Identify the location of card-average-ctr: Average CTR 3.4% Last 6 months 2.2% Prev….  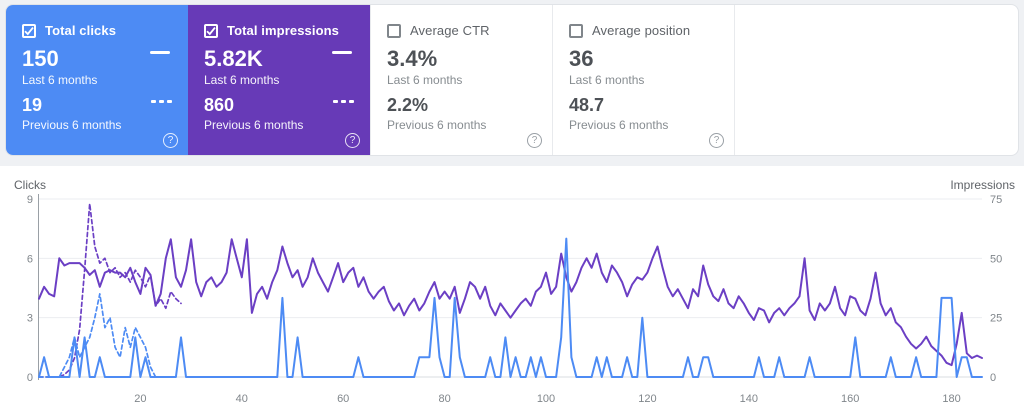
(461, 80).